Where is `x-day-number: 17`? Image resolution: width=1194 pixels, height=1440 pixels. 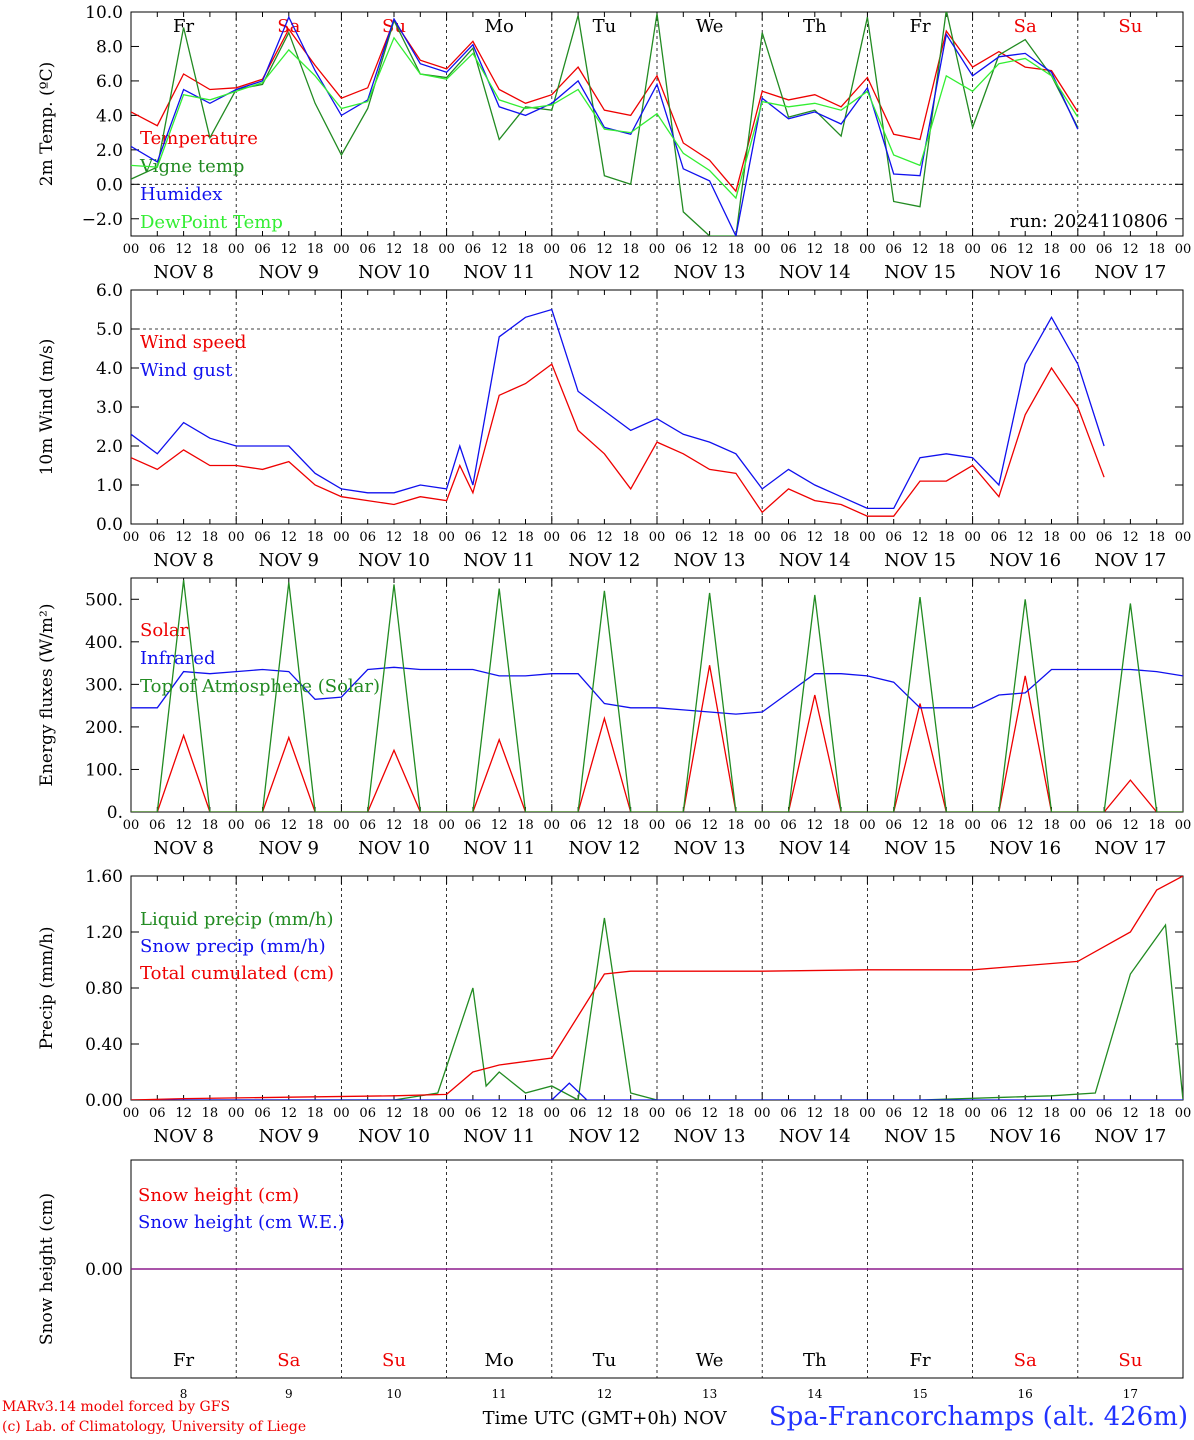 x-day-number: 17 is located at coordinates (1130, 1394).